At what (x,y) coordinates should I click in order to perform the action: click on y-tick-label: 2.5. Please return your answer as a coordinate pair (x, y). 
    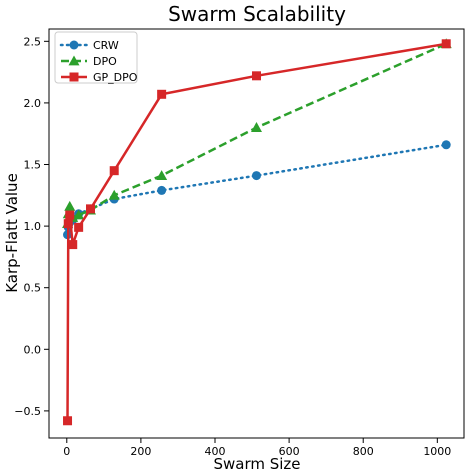
    Looking at the image, I should click on (33, 41).